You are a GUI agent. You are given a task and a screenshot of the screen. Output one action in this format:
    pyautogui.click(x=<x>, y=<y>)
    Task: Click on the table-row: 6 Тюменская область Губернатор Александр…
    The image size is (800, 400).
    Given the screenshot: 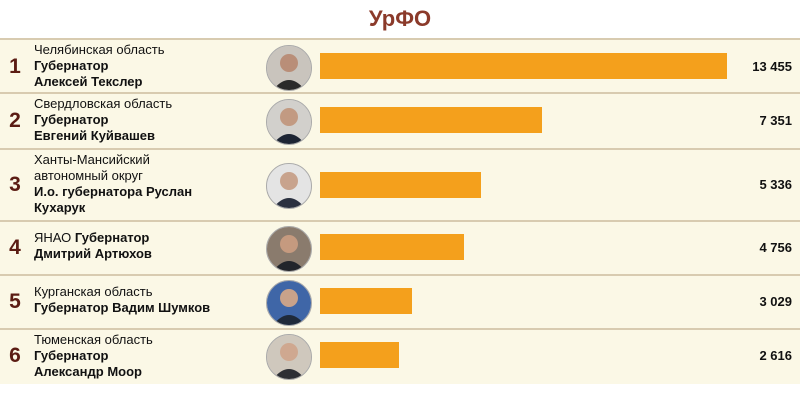 What is the action you would take?
    pyautogui.click(x=400, y=357)
    